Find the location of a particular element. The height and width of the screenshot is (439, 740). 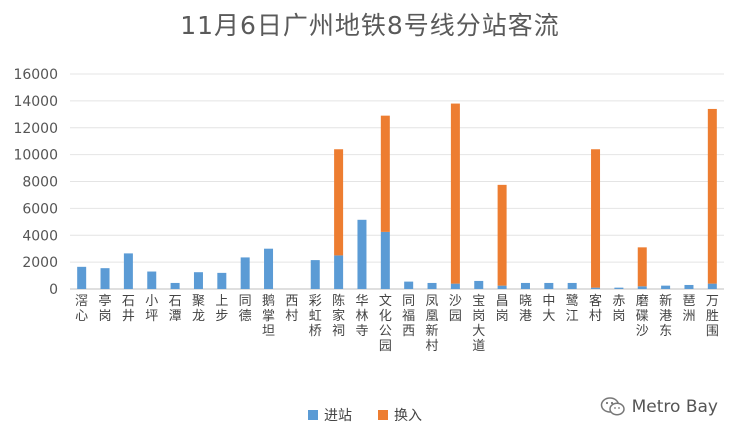

legend-label-entry: 进站 is located at coordinates (338, 416).